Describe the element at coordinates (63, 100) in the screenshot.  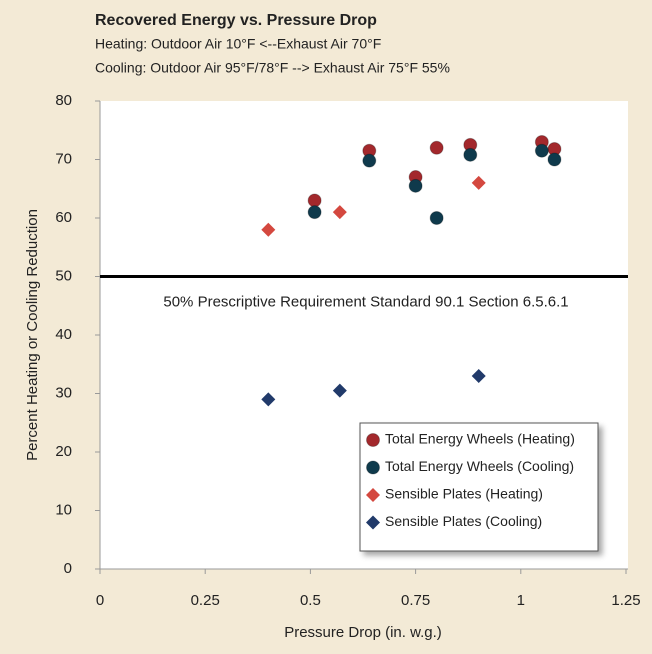
I see `y-tick-label: 80` at that location.